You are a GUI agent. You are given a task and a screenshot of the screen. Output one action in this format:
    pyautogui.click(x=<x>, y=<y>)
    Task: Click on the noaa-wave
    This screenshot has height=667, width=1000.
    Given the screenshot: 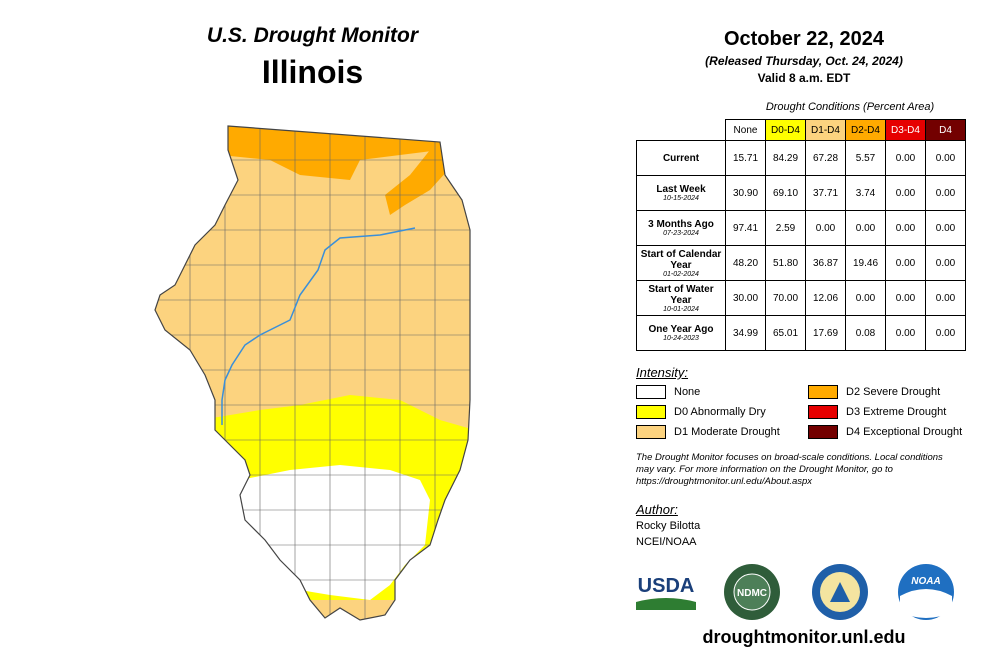 What is the action you would take?
    pyautogui.click(x=926, y=603)
    